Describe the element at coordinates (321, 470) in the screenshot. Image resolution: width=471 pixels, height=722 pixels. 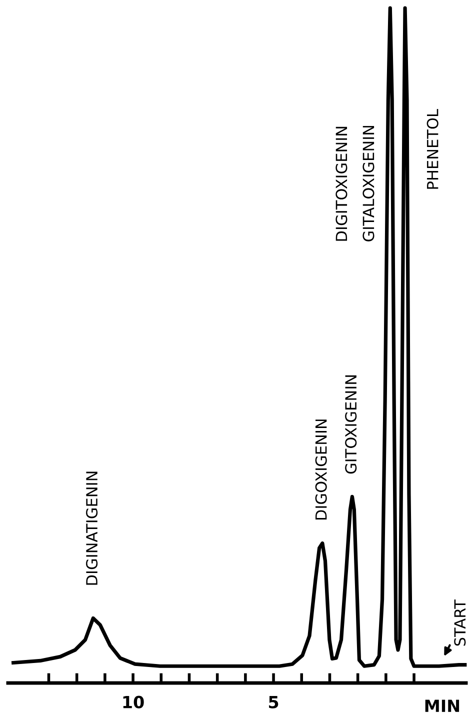
I see `annotation: DIGOXIGENIN` at that location.